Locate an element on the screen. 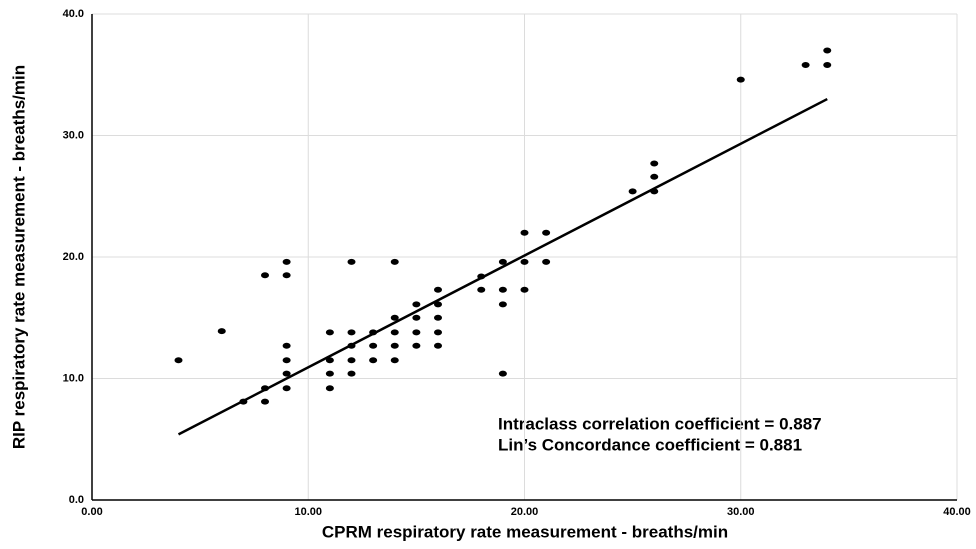 Image resolution: width=976 pixels, height=549 pixels. x-tick-label: 40.00 is located at coordinates (957, 512).